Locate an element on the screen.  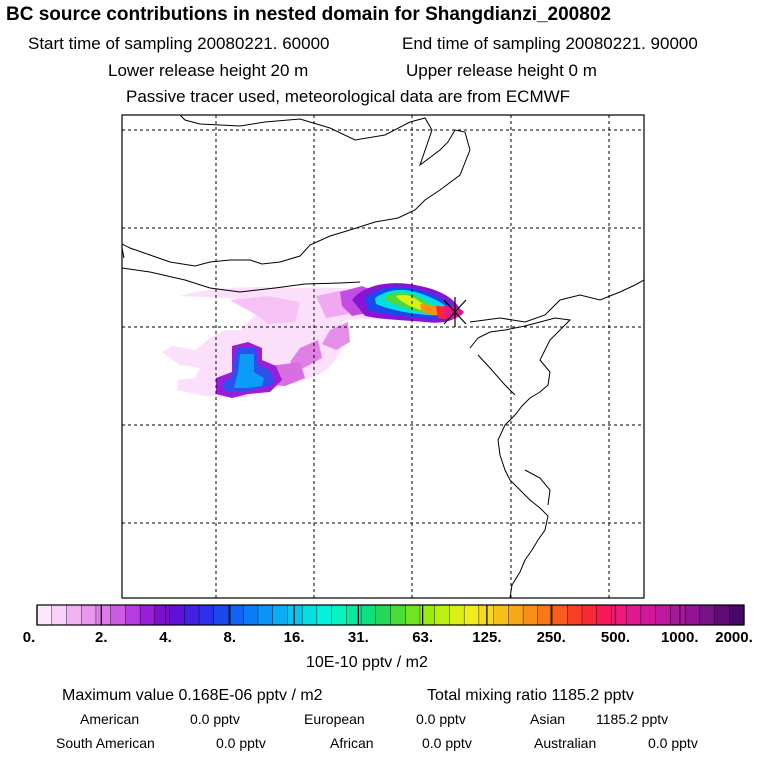
colorbar-tick-label: 31. is located at coordinates (358, 637).